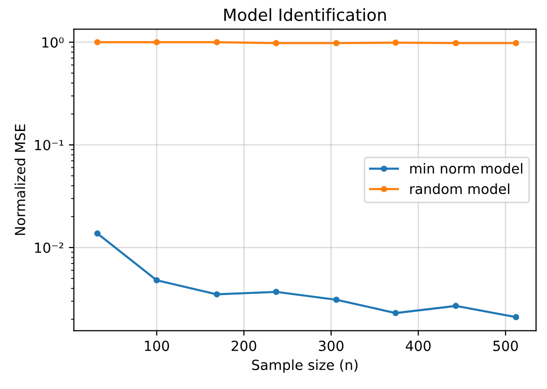  Describe the element at coordinates (53, 42) in the screenshot. I see `y-tick-label: 10⁰` at that location.